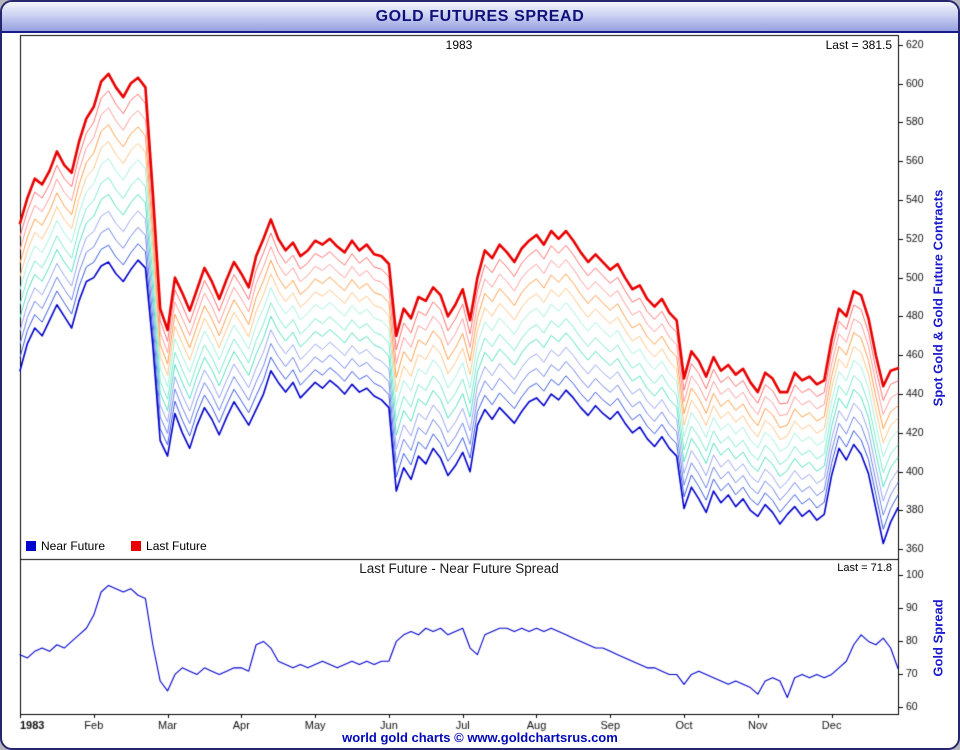 This screenshot has width=960, height=750. Describe the element at coordinates (116, 546) in the screenshot. I see `legend: Near Future Last Future` at that location.